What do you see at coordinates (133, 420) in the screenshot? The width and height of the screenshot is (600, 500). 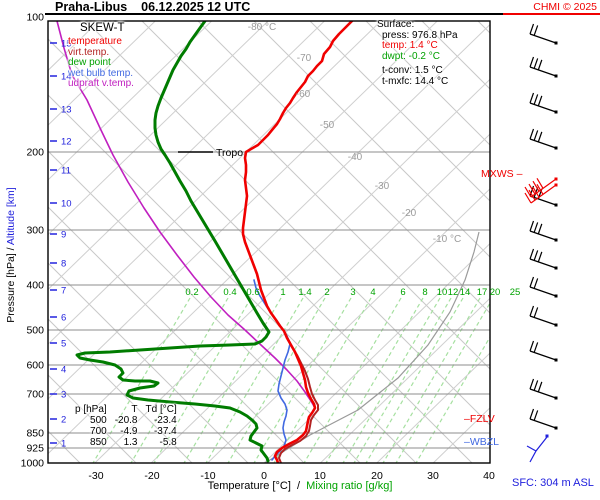 I see `table-row: 500 -20.8 -23.4` at bounding box center [133, 420].